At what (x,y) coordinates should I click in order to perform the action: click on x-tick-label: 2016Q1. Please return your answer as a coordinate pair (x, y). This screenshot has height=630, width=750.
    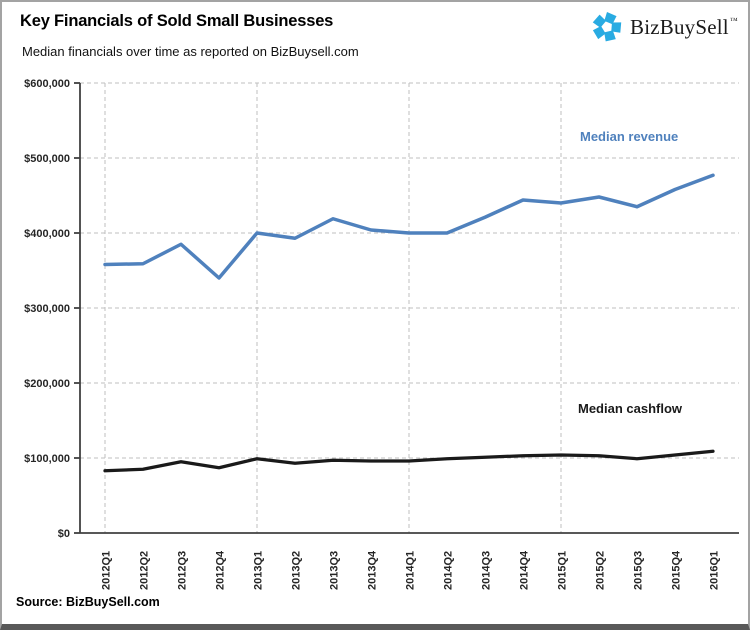
    Looking at the image, I should click on (715, 570).